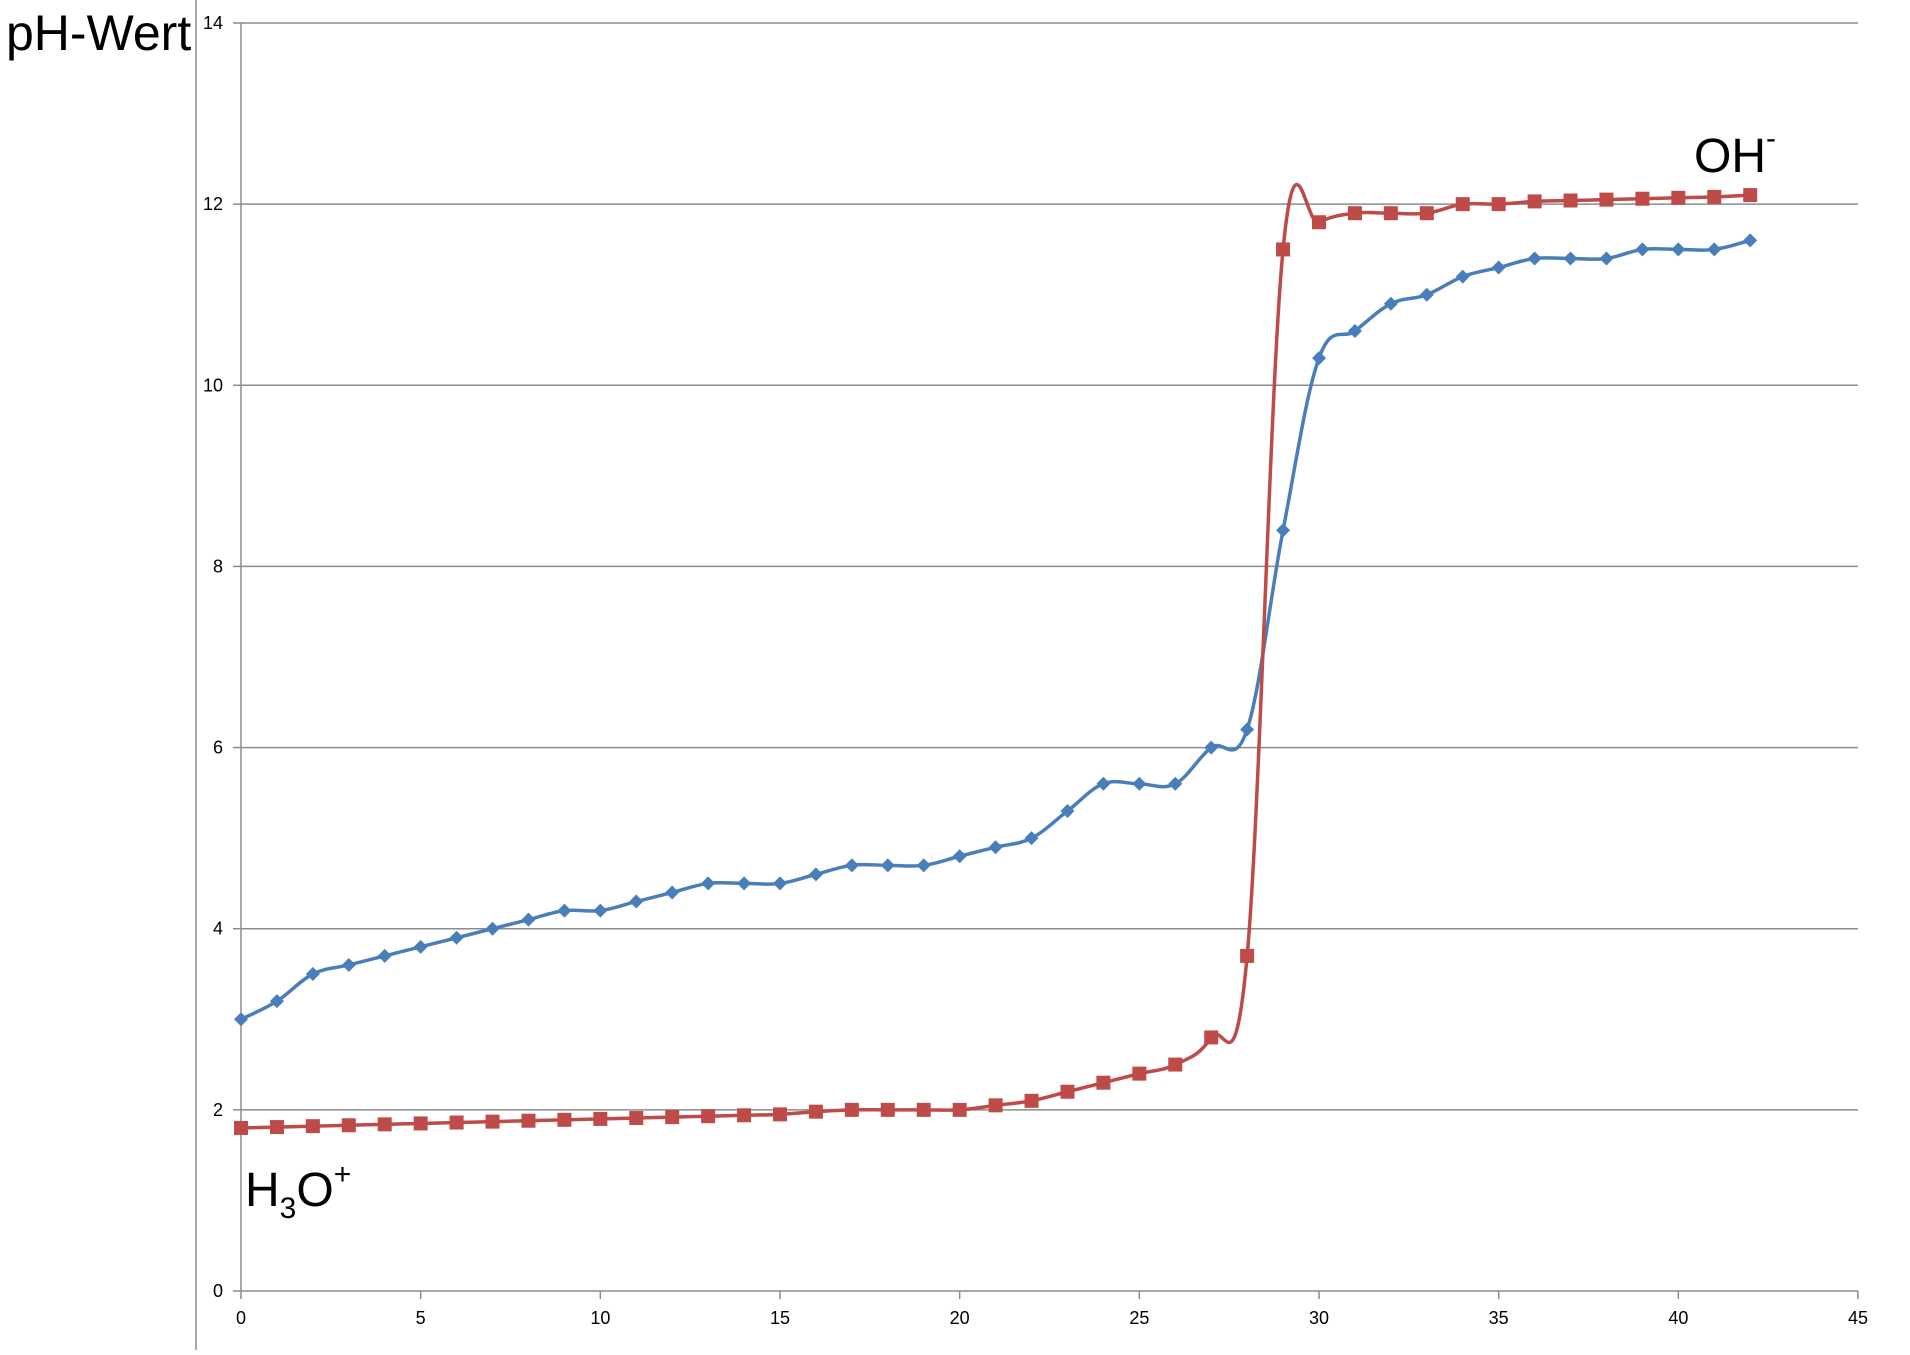 Image resolution: width=1910 pixels, height=1355 pixels. I want to click on annotation-h3o-base2: O, so click(314, 1190).